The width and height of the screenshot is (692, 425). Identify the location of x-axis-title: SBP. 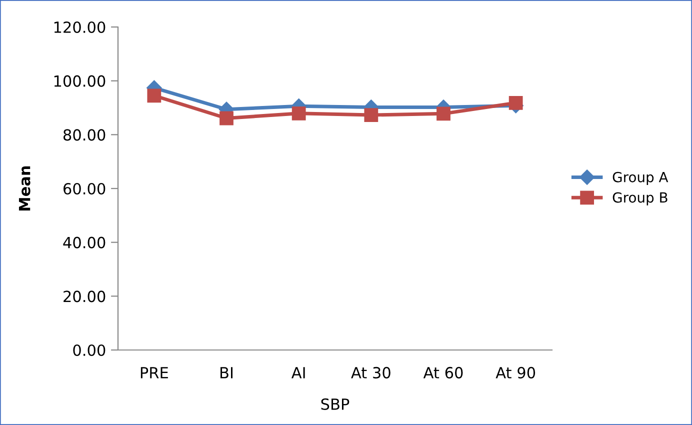
(335, 404).